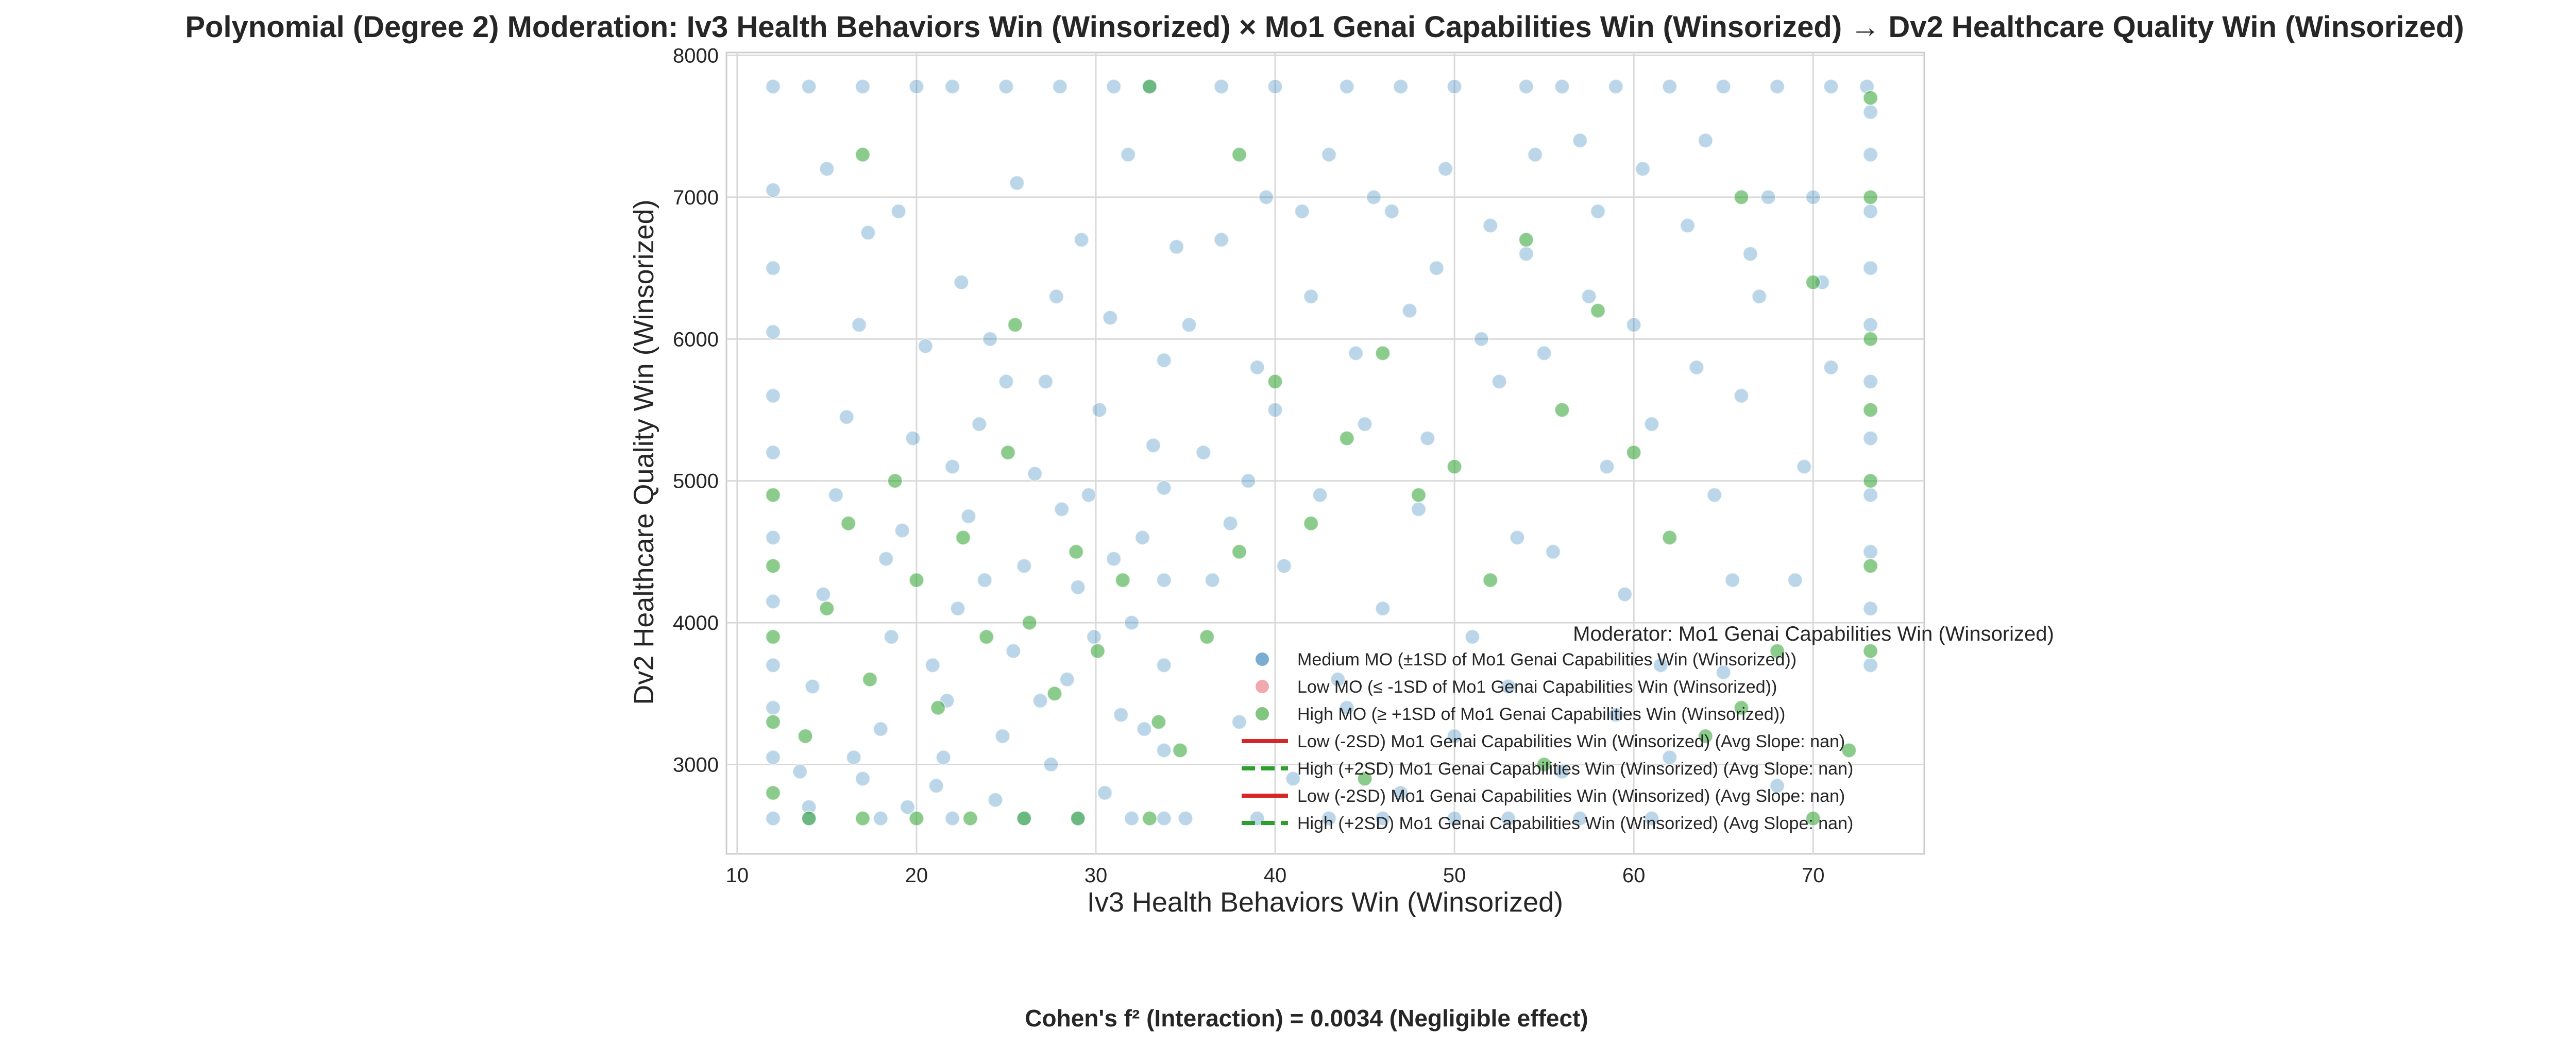  I want to click on x-tick-label: 40, so click(1275, 875).